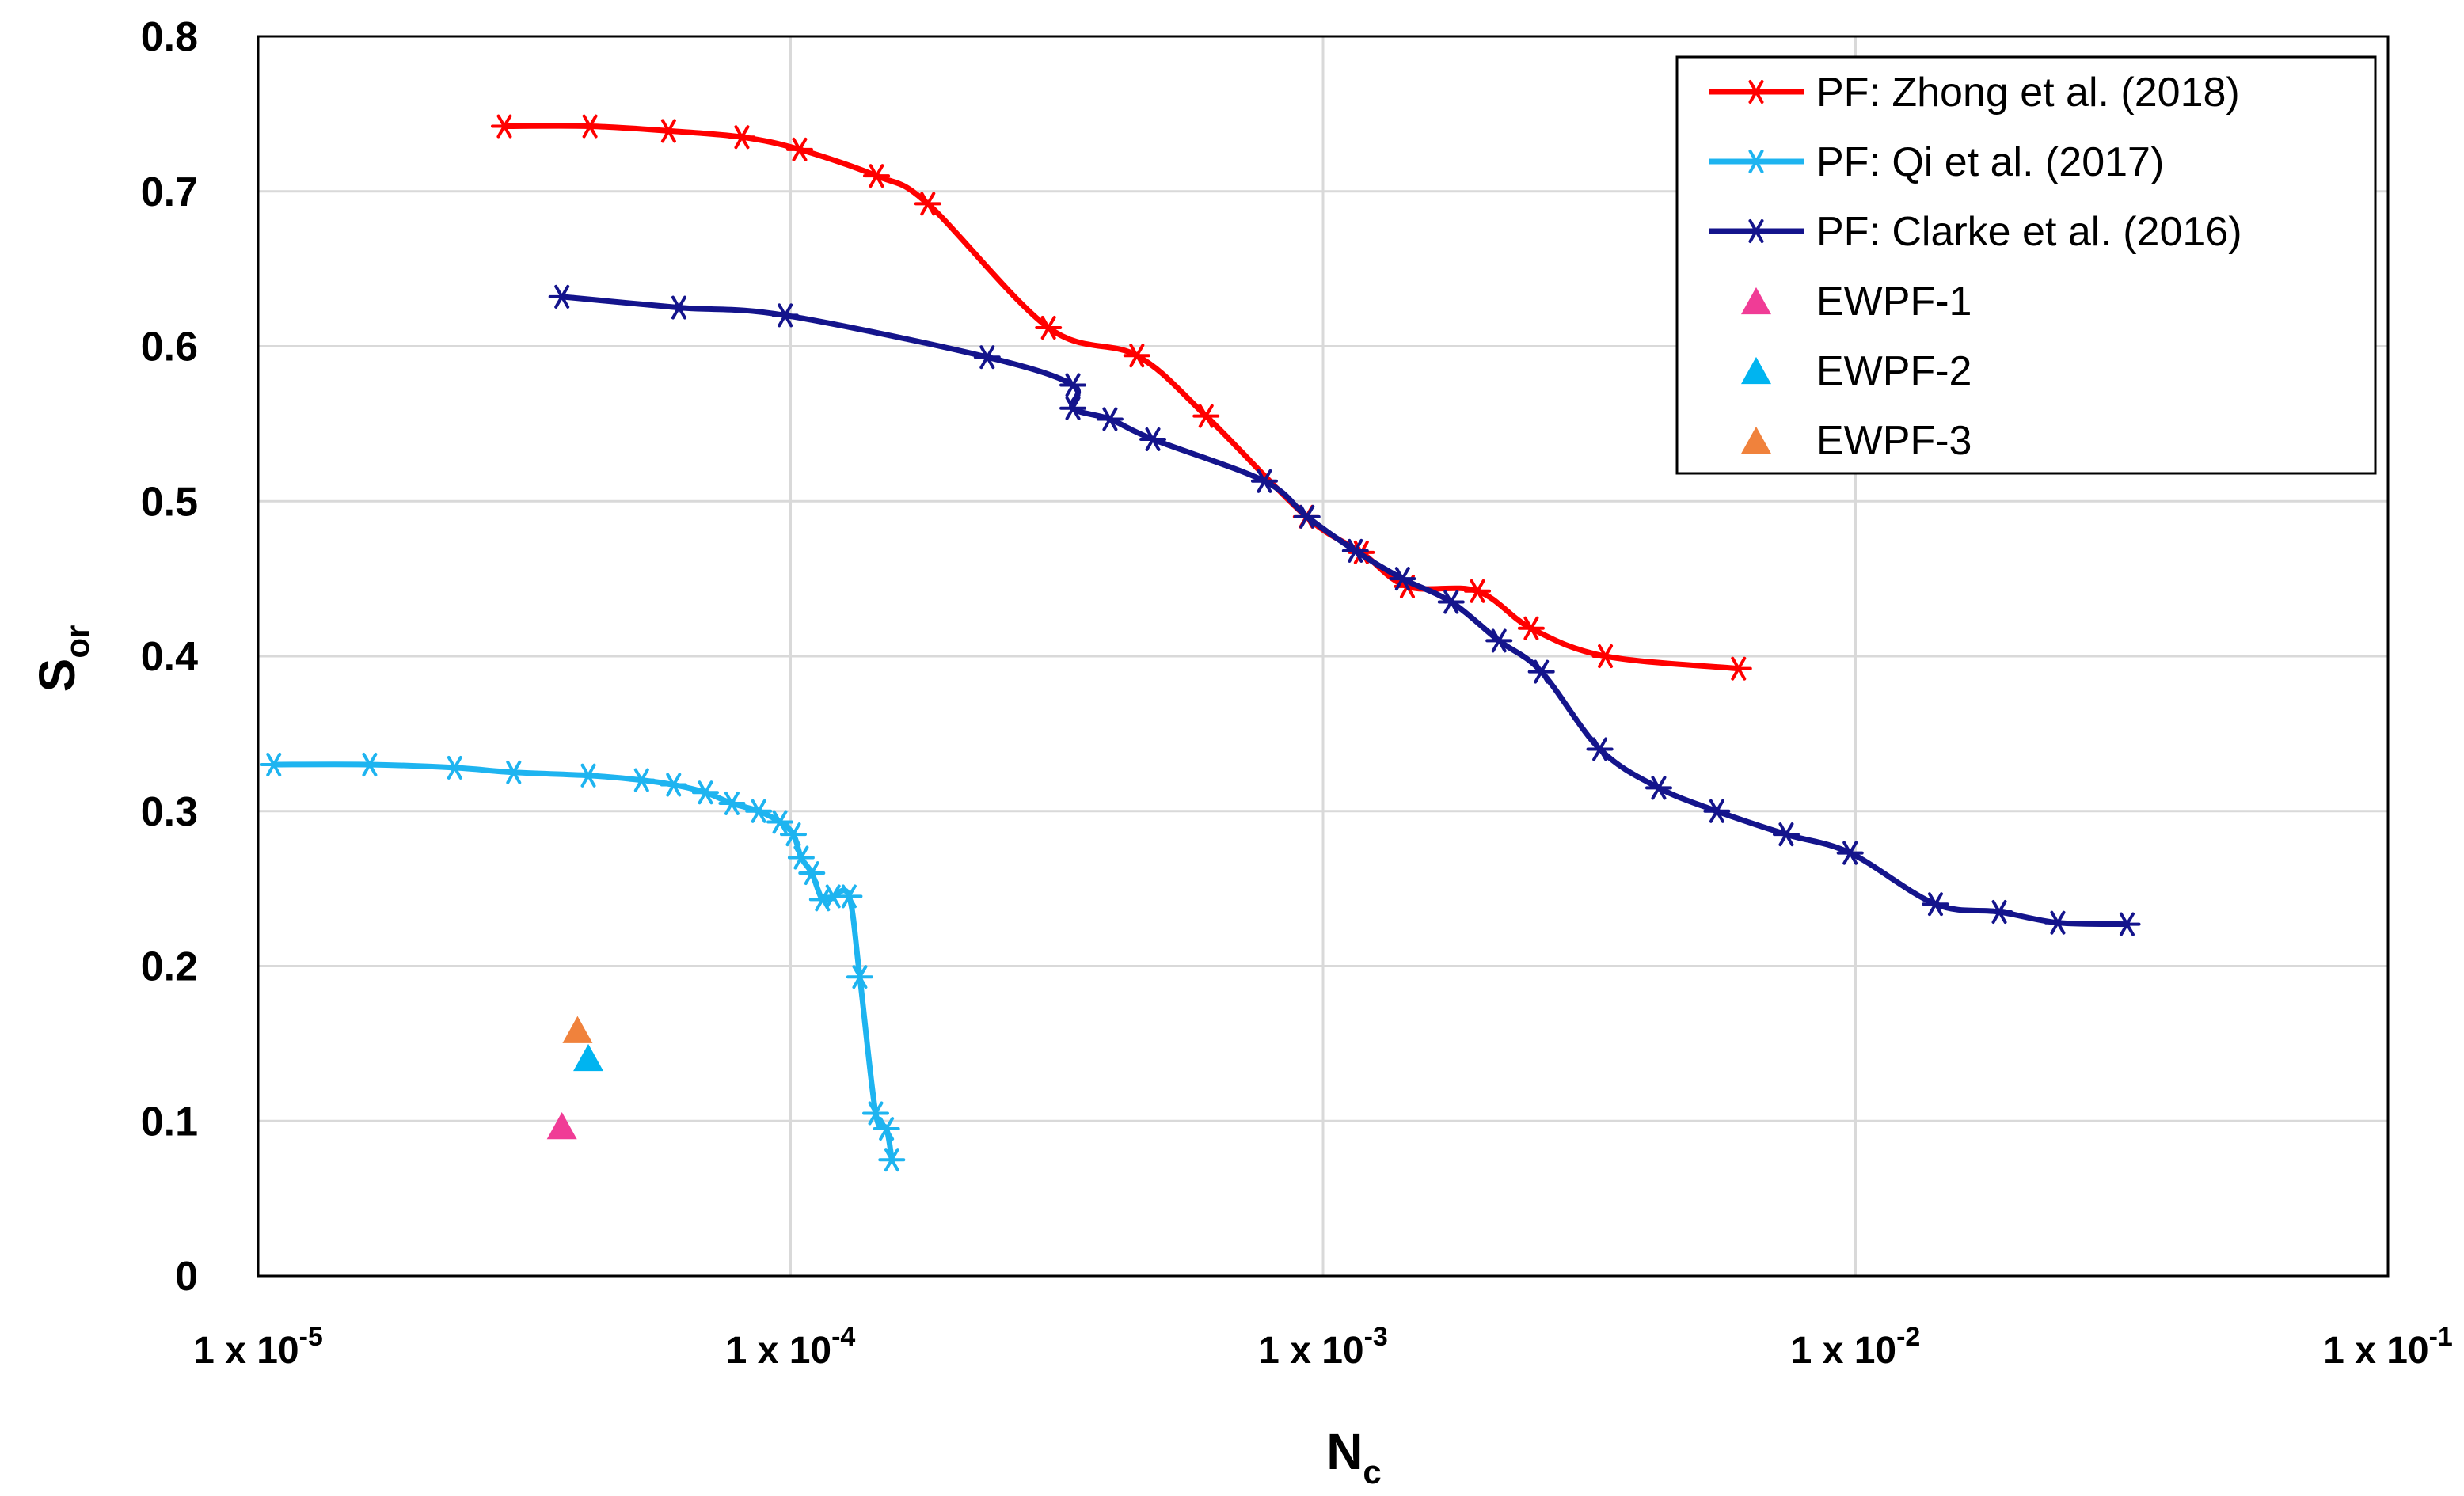 This screenshot has width=2464, height=1496. I want to click on y-tick-label: 0, so click(186, 1277).